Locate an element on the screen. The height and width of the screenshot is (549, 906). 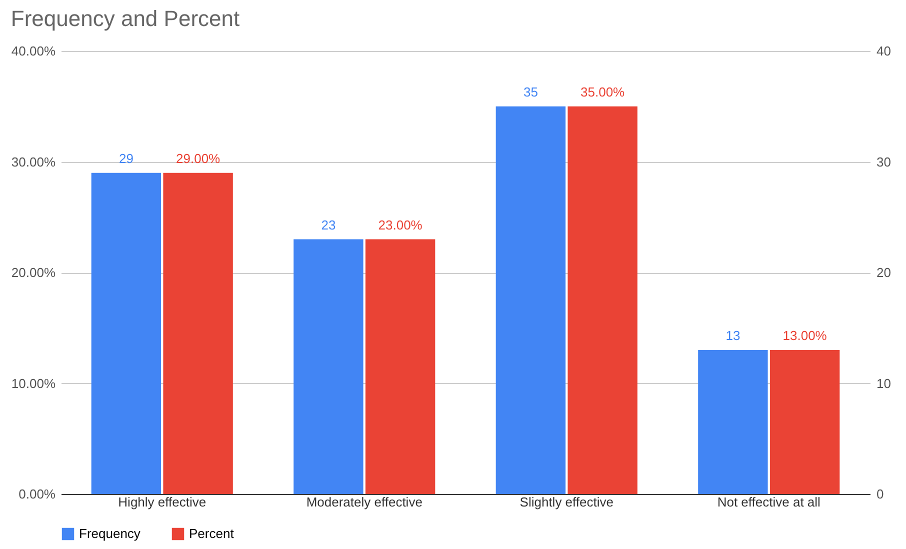
x-tick-label: Moderately effective is located at coordinates (364, 502).